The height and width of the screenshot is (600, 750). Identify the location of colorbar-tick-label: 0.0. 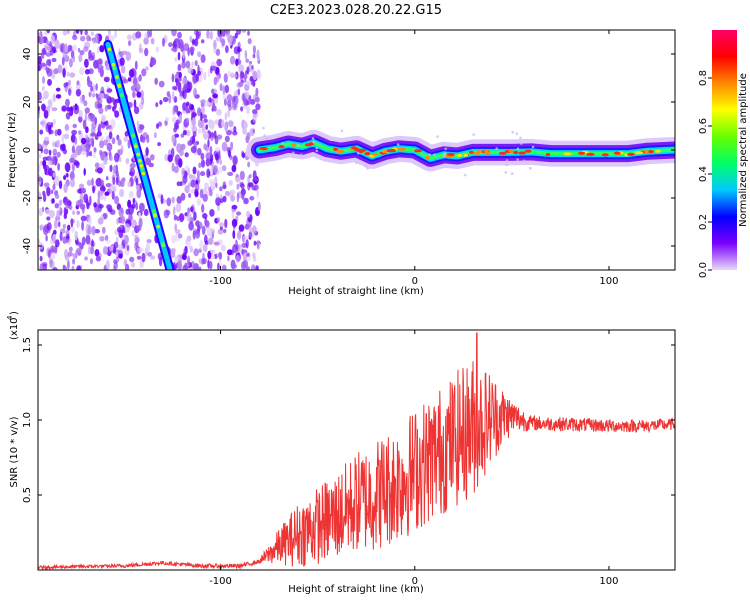
(703, 270).